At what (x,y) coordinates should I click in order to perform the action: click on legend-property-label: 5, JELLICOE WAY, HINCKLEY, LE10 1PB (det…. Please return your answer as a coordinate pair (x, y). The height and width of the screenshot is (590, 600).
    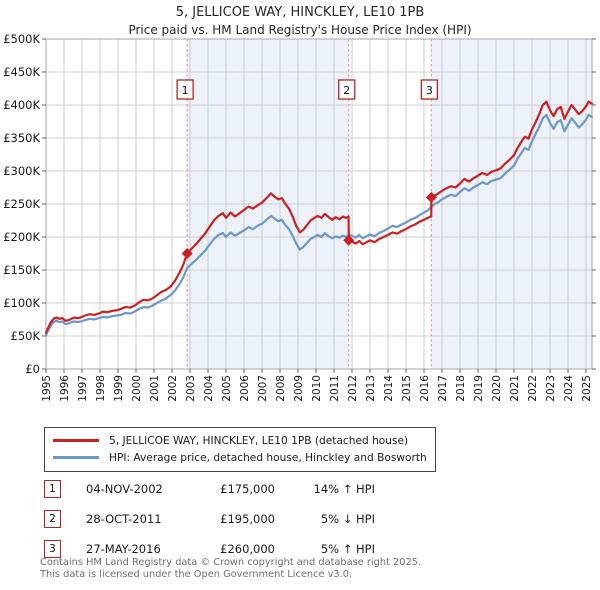
    Looking at the image, I should click on (259, 440).